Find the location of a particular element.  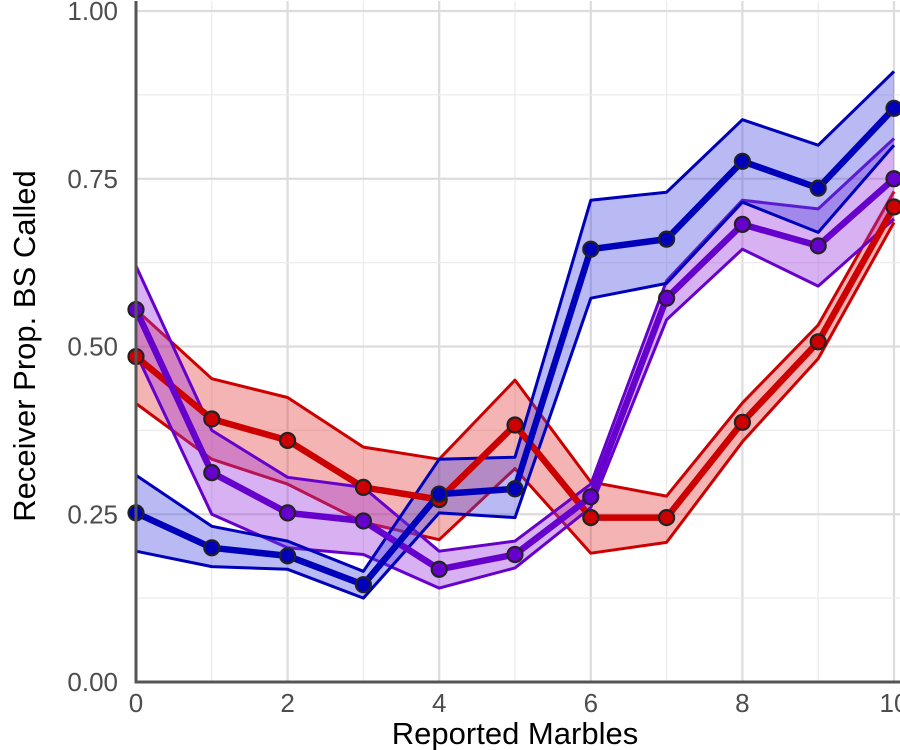

y-tick-label: 0.75 is located at coordinates (92, 179).